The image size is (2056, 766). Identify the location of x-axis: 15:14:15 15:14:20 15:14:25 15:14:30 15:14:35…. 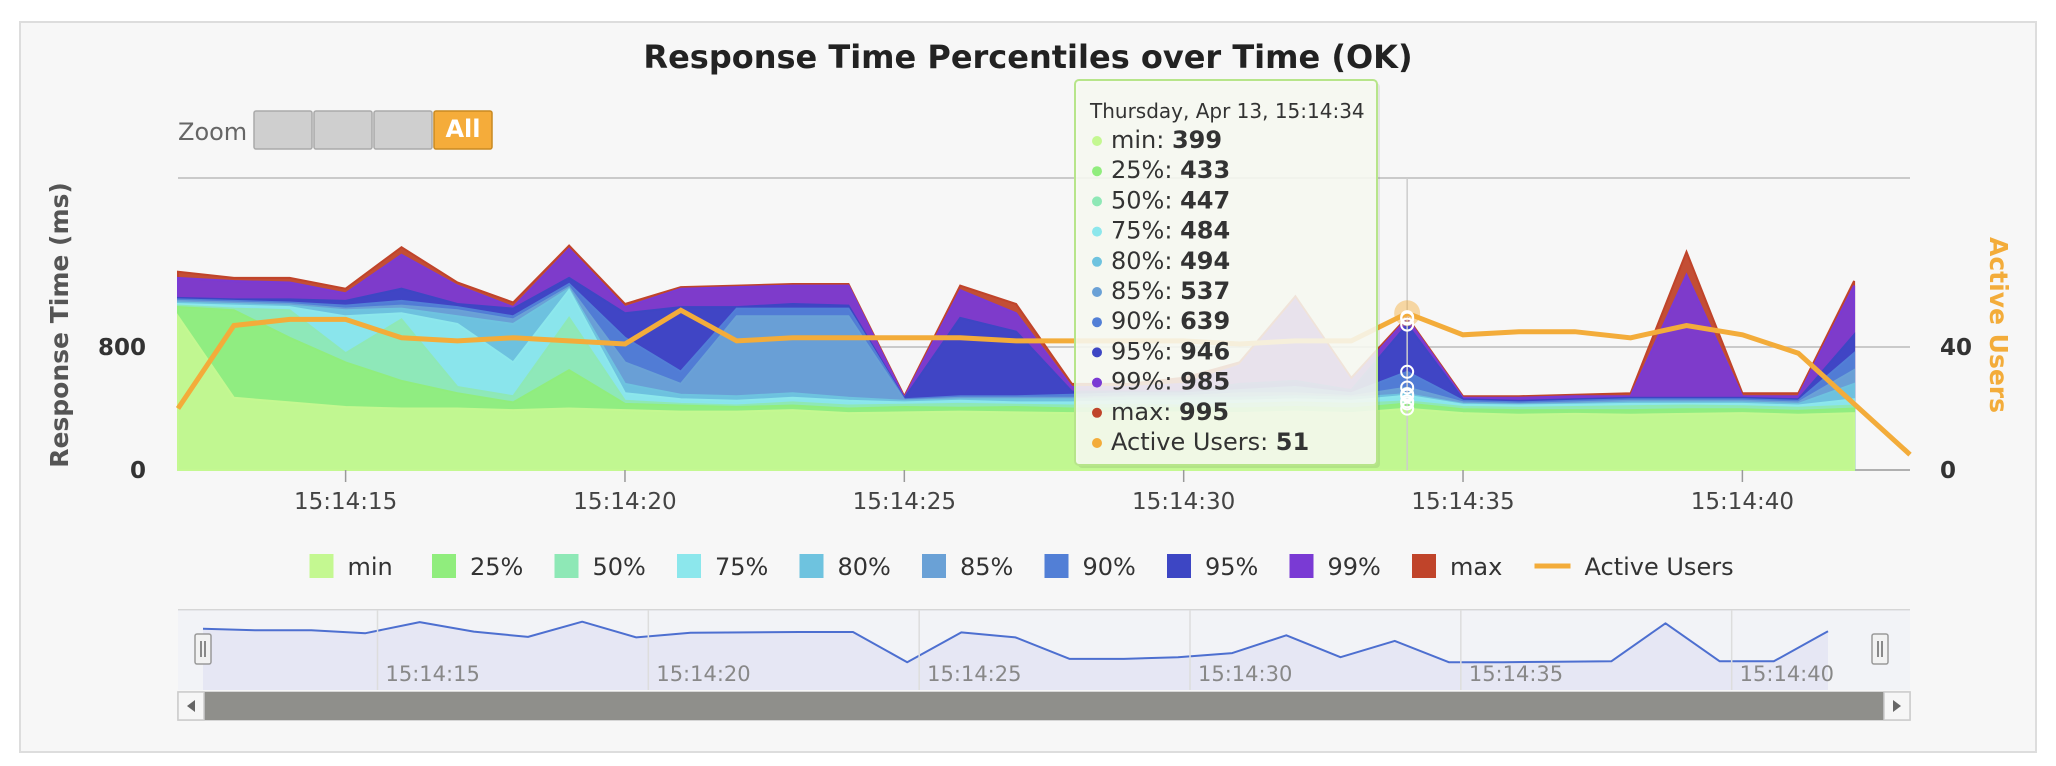
(1044, 492).